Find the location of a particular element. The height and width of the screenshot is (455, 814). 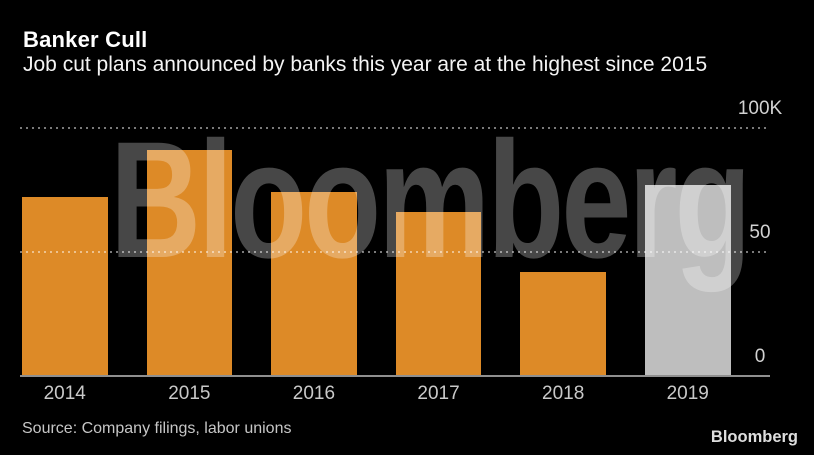

chart-title: Banker Cull is located at coordinates (85, 39).